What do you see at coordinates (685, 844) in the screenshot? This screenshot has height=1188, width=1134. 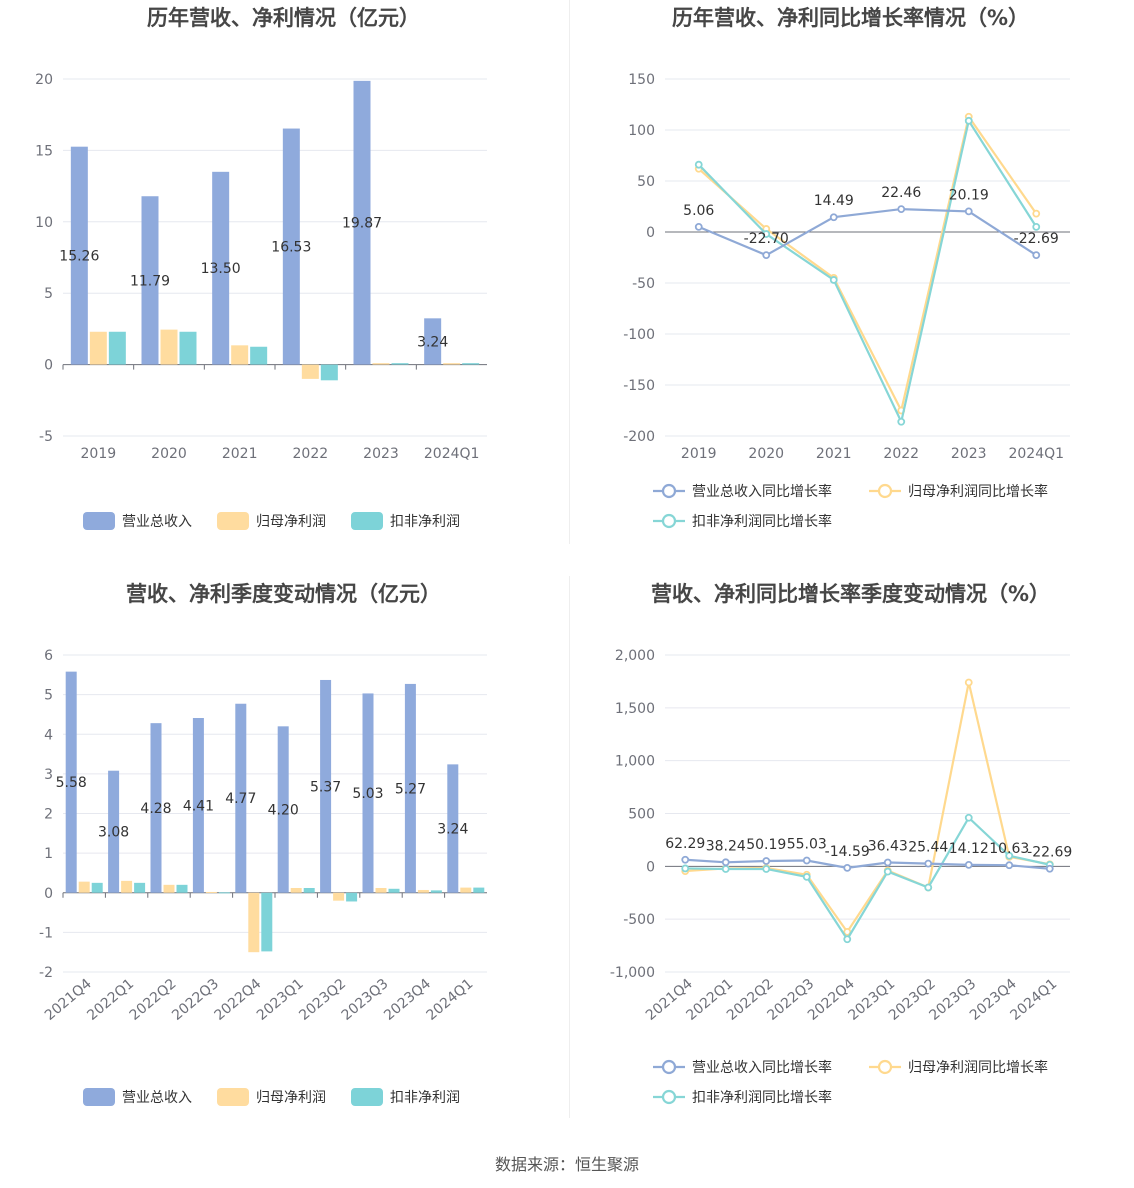 I see `data-label: 62.29` at bounding box center [685, 844].